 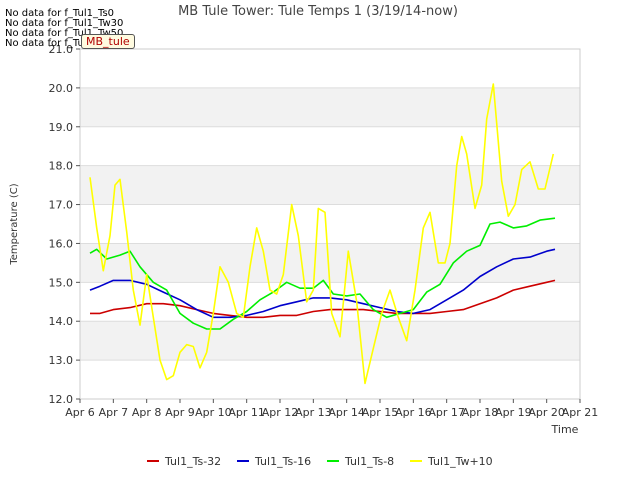 What do you see at coordinates (192, 461) in the screenshot?
I see `legend-entry: Tul1_Ts-32` at bounding box center [192, 461].